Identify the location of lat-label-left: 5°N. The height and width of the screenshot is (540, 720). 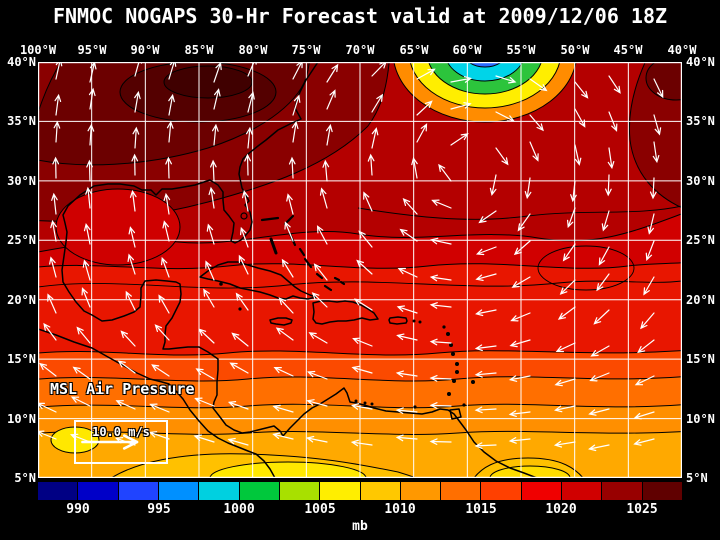
(25, 478).